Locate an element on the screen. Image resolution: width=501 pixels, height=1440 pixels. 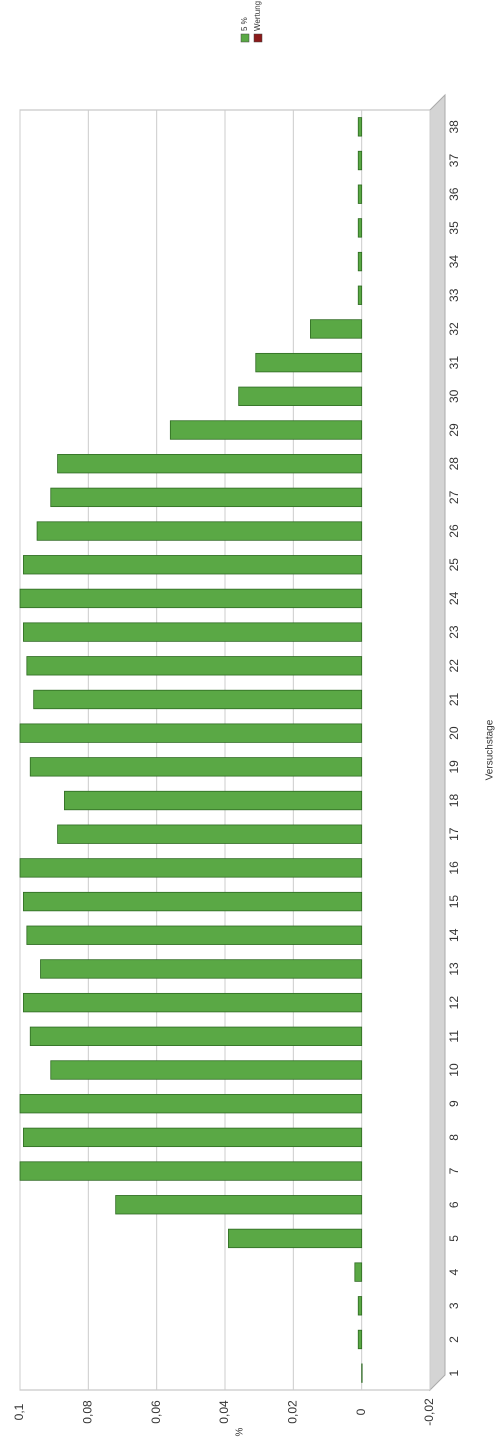
y-tick-label: 0,02 is located at coordinates (293, 1412).